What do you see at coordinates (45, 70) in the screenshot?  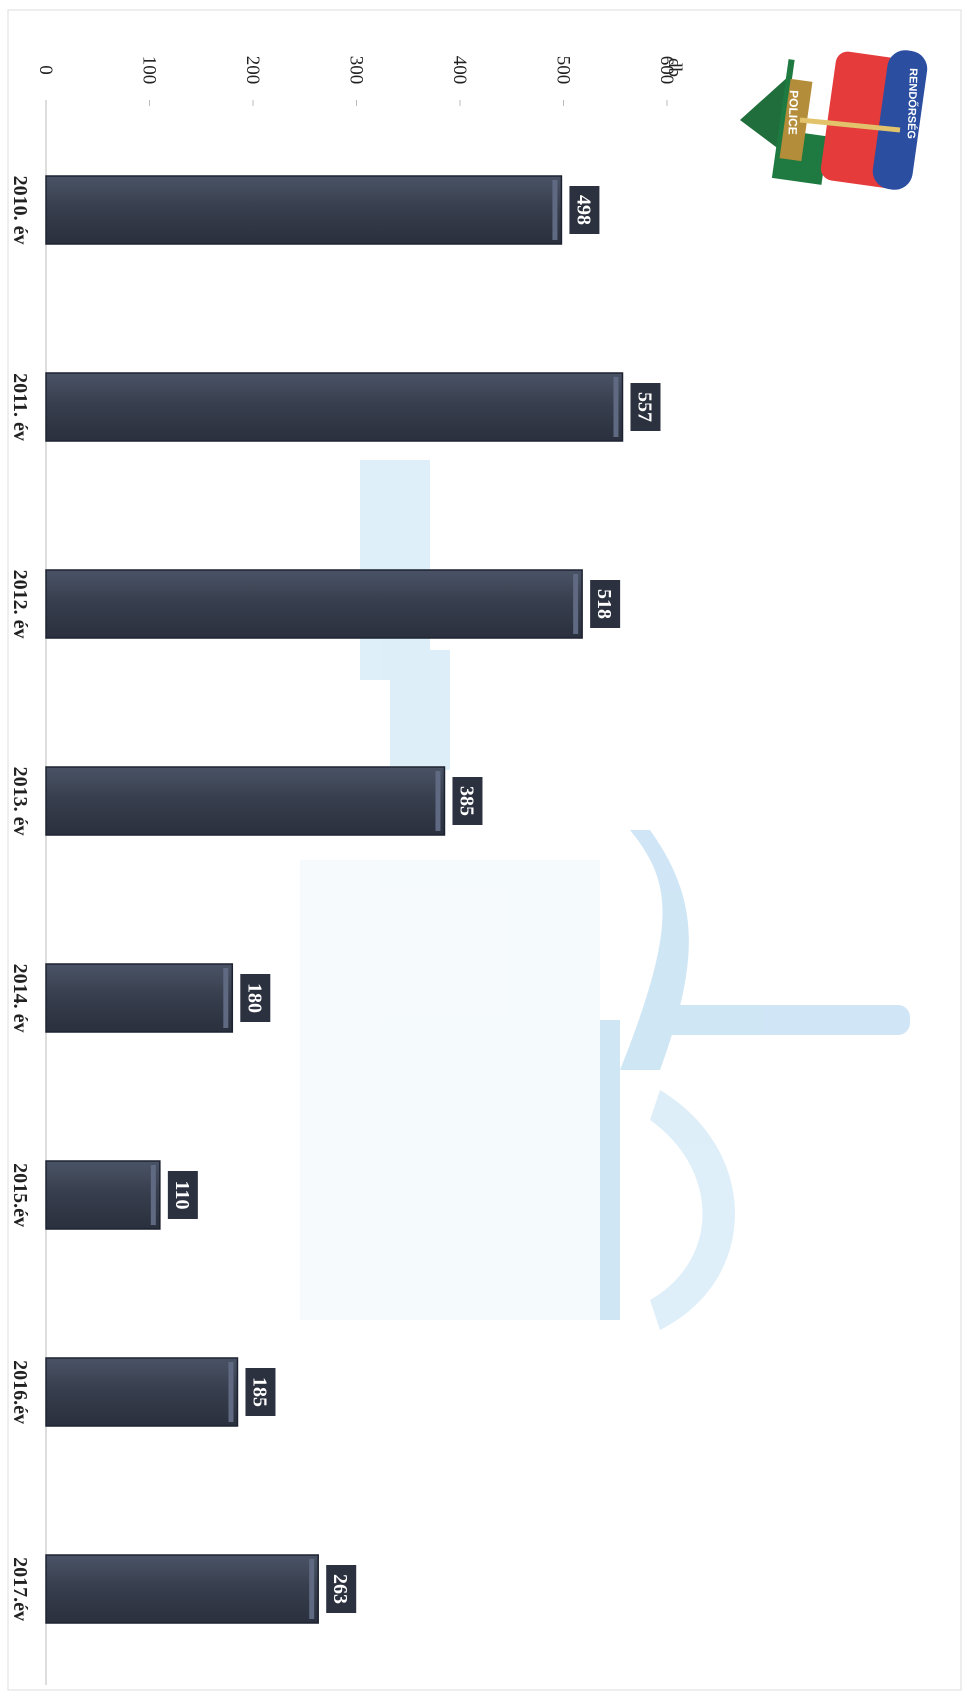 I see `value-tick-label: 0` at bounding box center [45, 70].